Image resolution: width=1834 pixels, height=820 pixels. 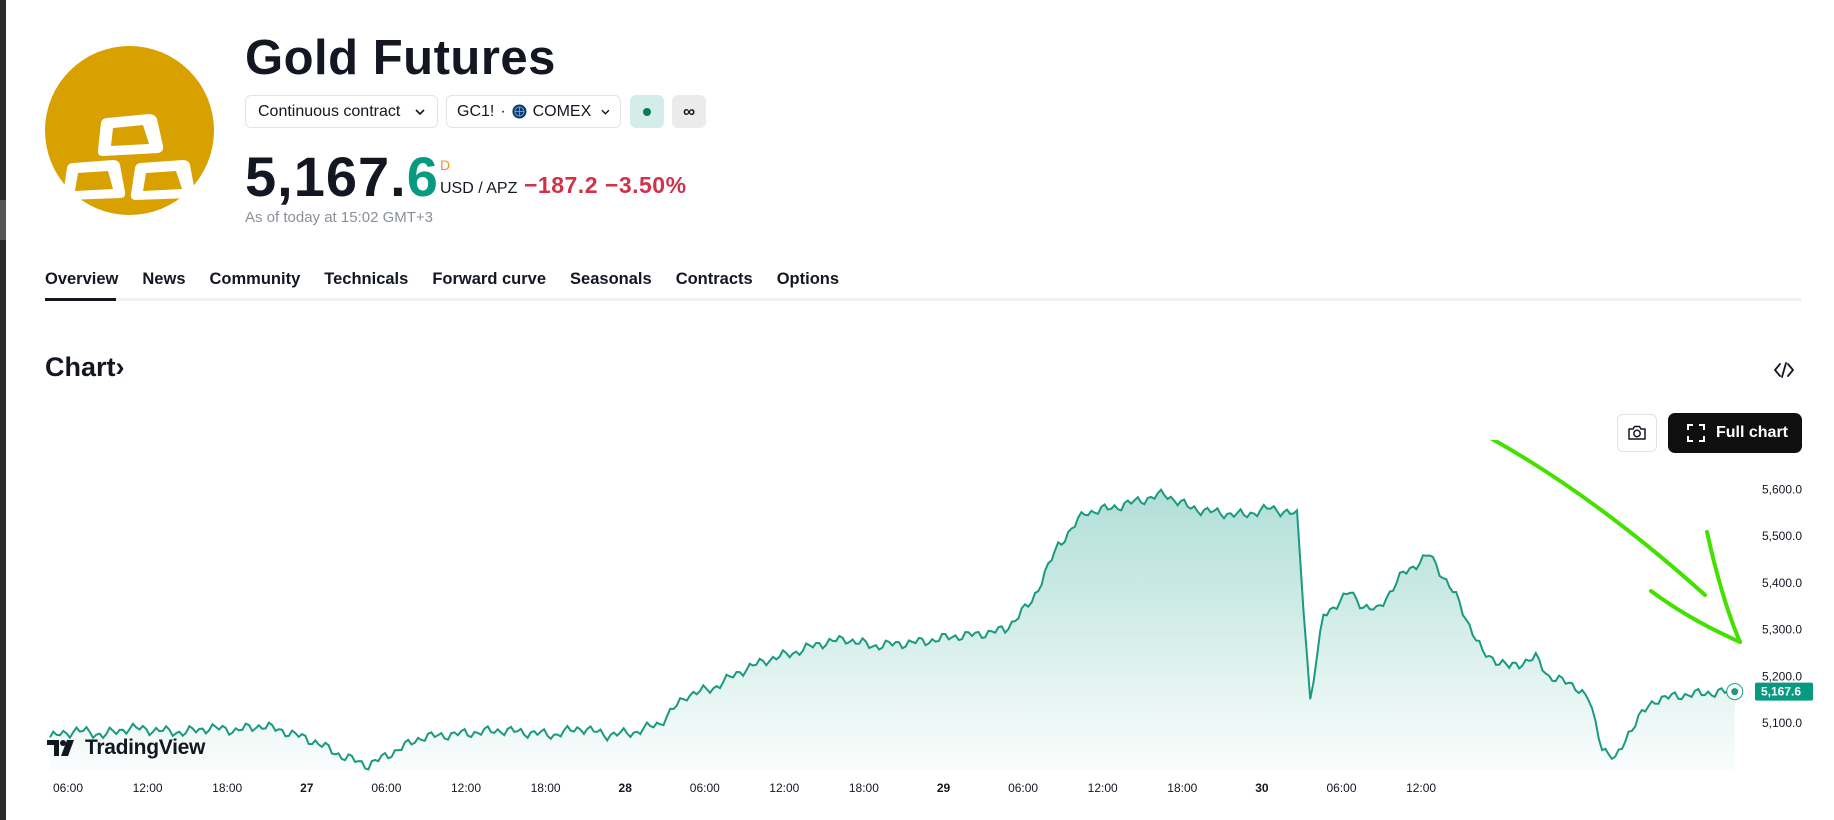 I want to click on last-price-tag-label: 5,167.6, so click(x=1781, y=692).